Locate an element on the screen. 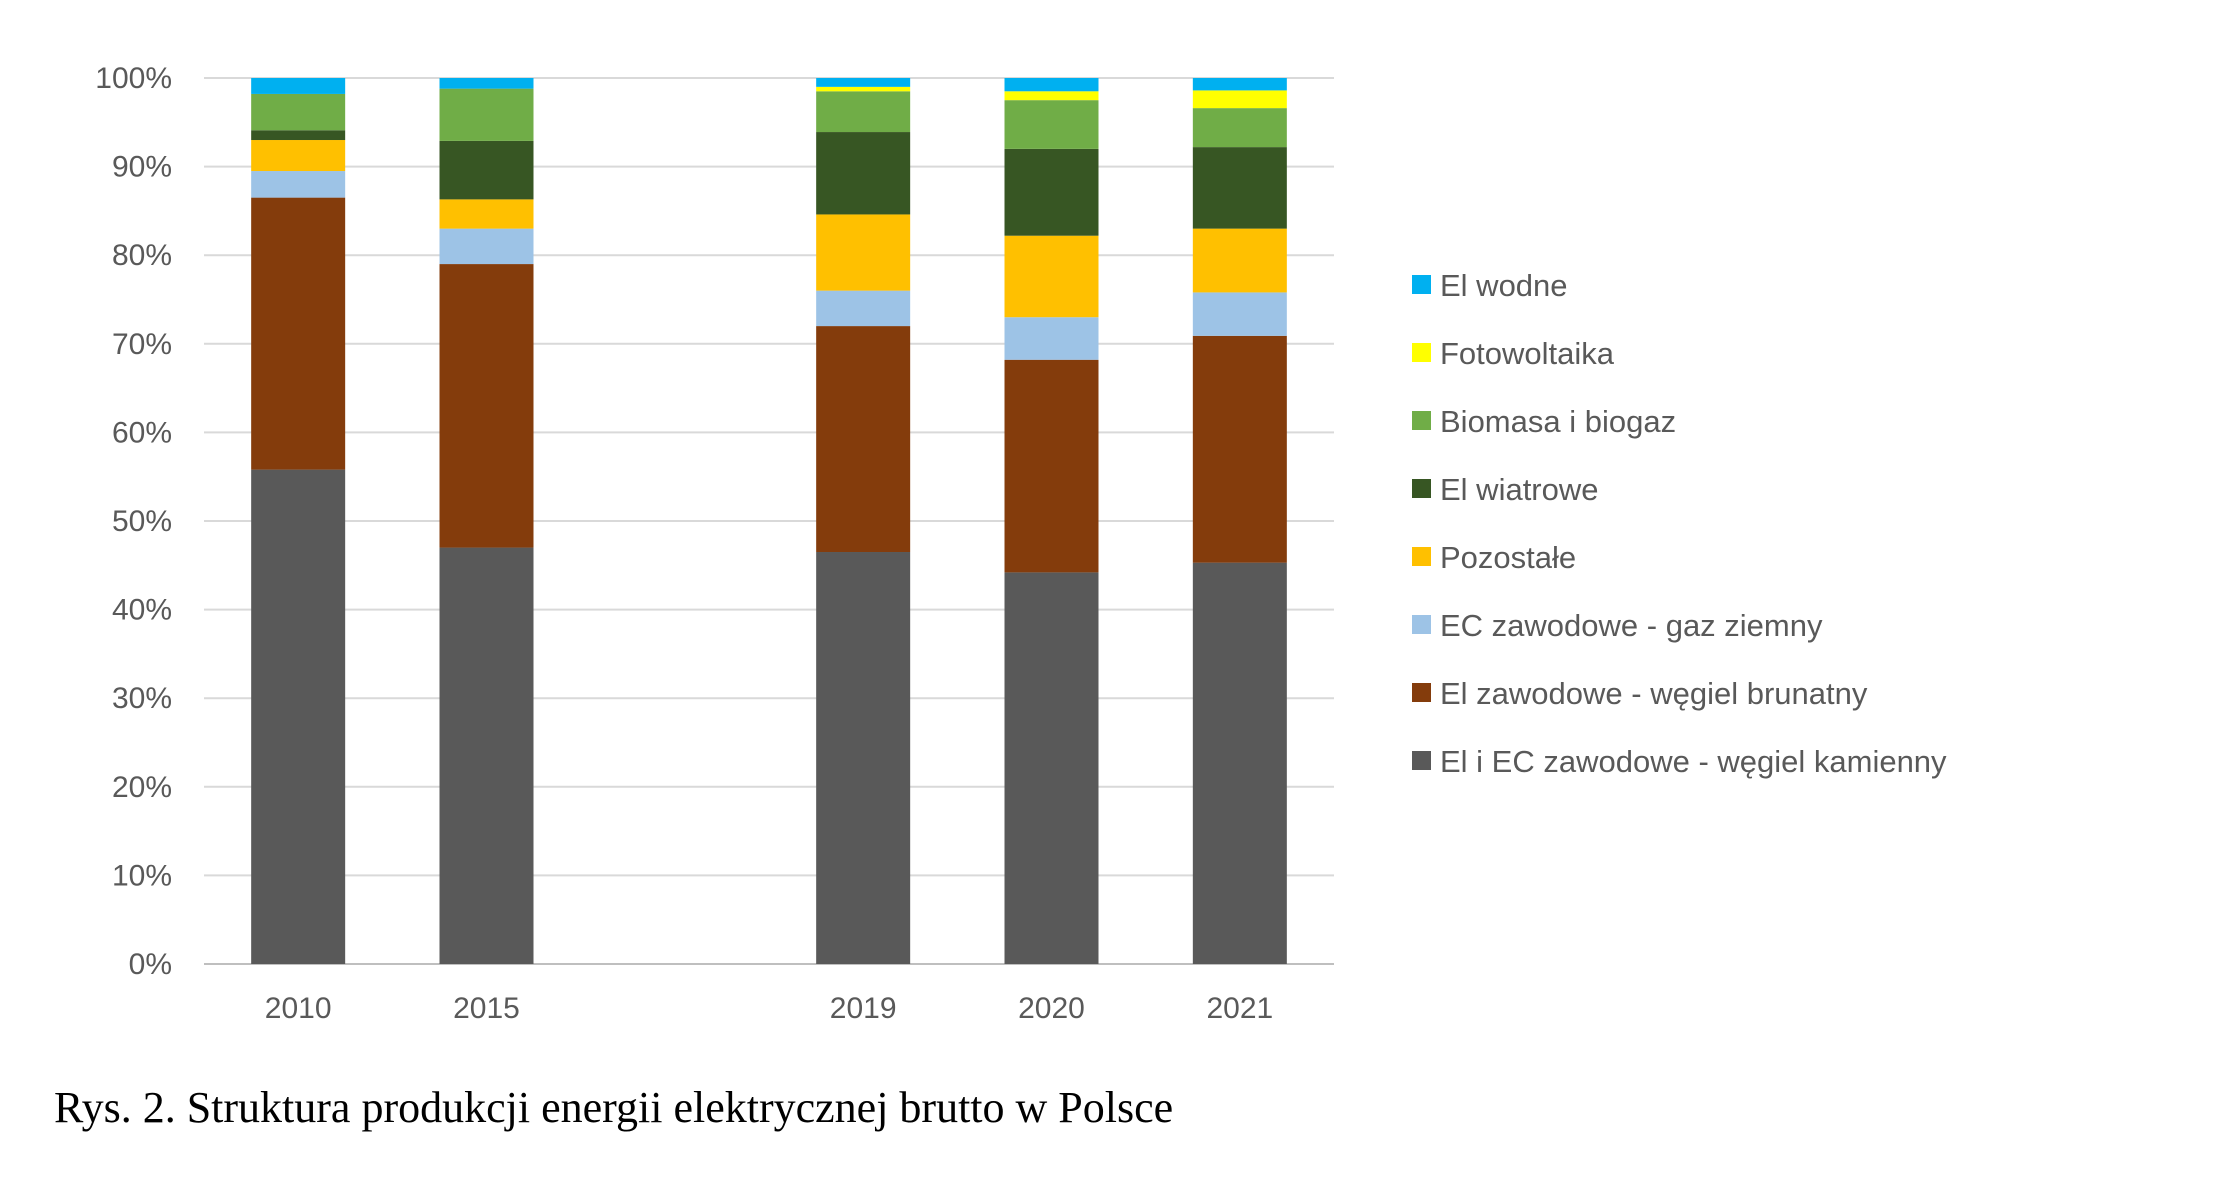 This screenshot has height=1200, width=2228. legend-item: El i EC zawodowe - węgiel kamienny is located at coordinates (1679, 761).